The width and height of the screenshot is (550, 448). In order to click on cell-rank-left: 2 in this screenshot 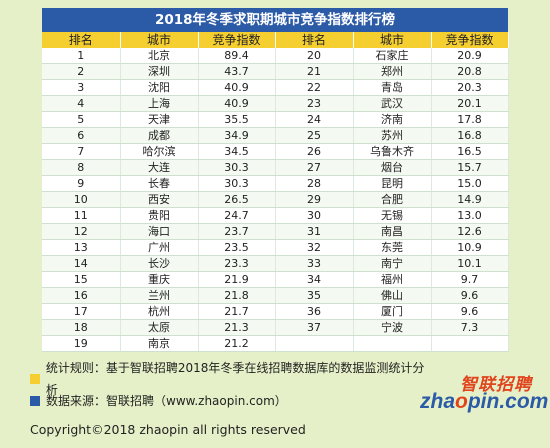, I will do `click(81, 71)`.